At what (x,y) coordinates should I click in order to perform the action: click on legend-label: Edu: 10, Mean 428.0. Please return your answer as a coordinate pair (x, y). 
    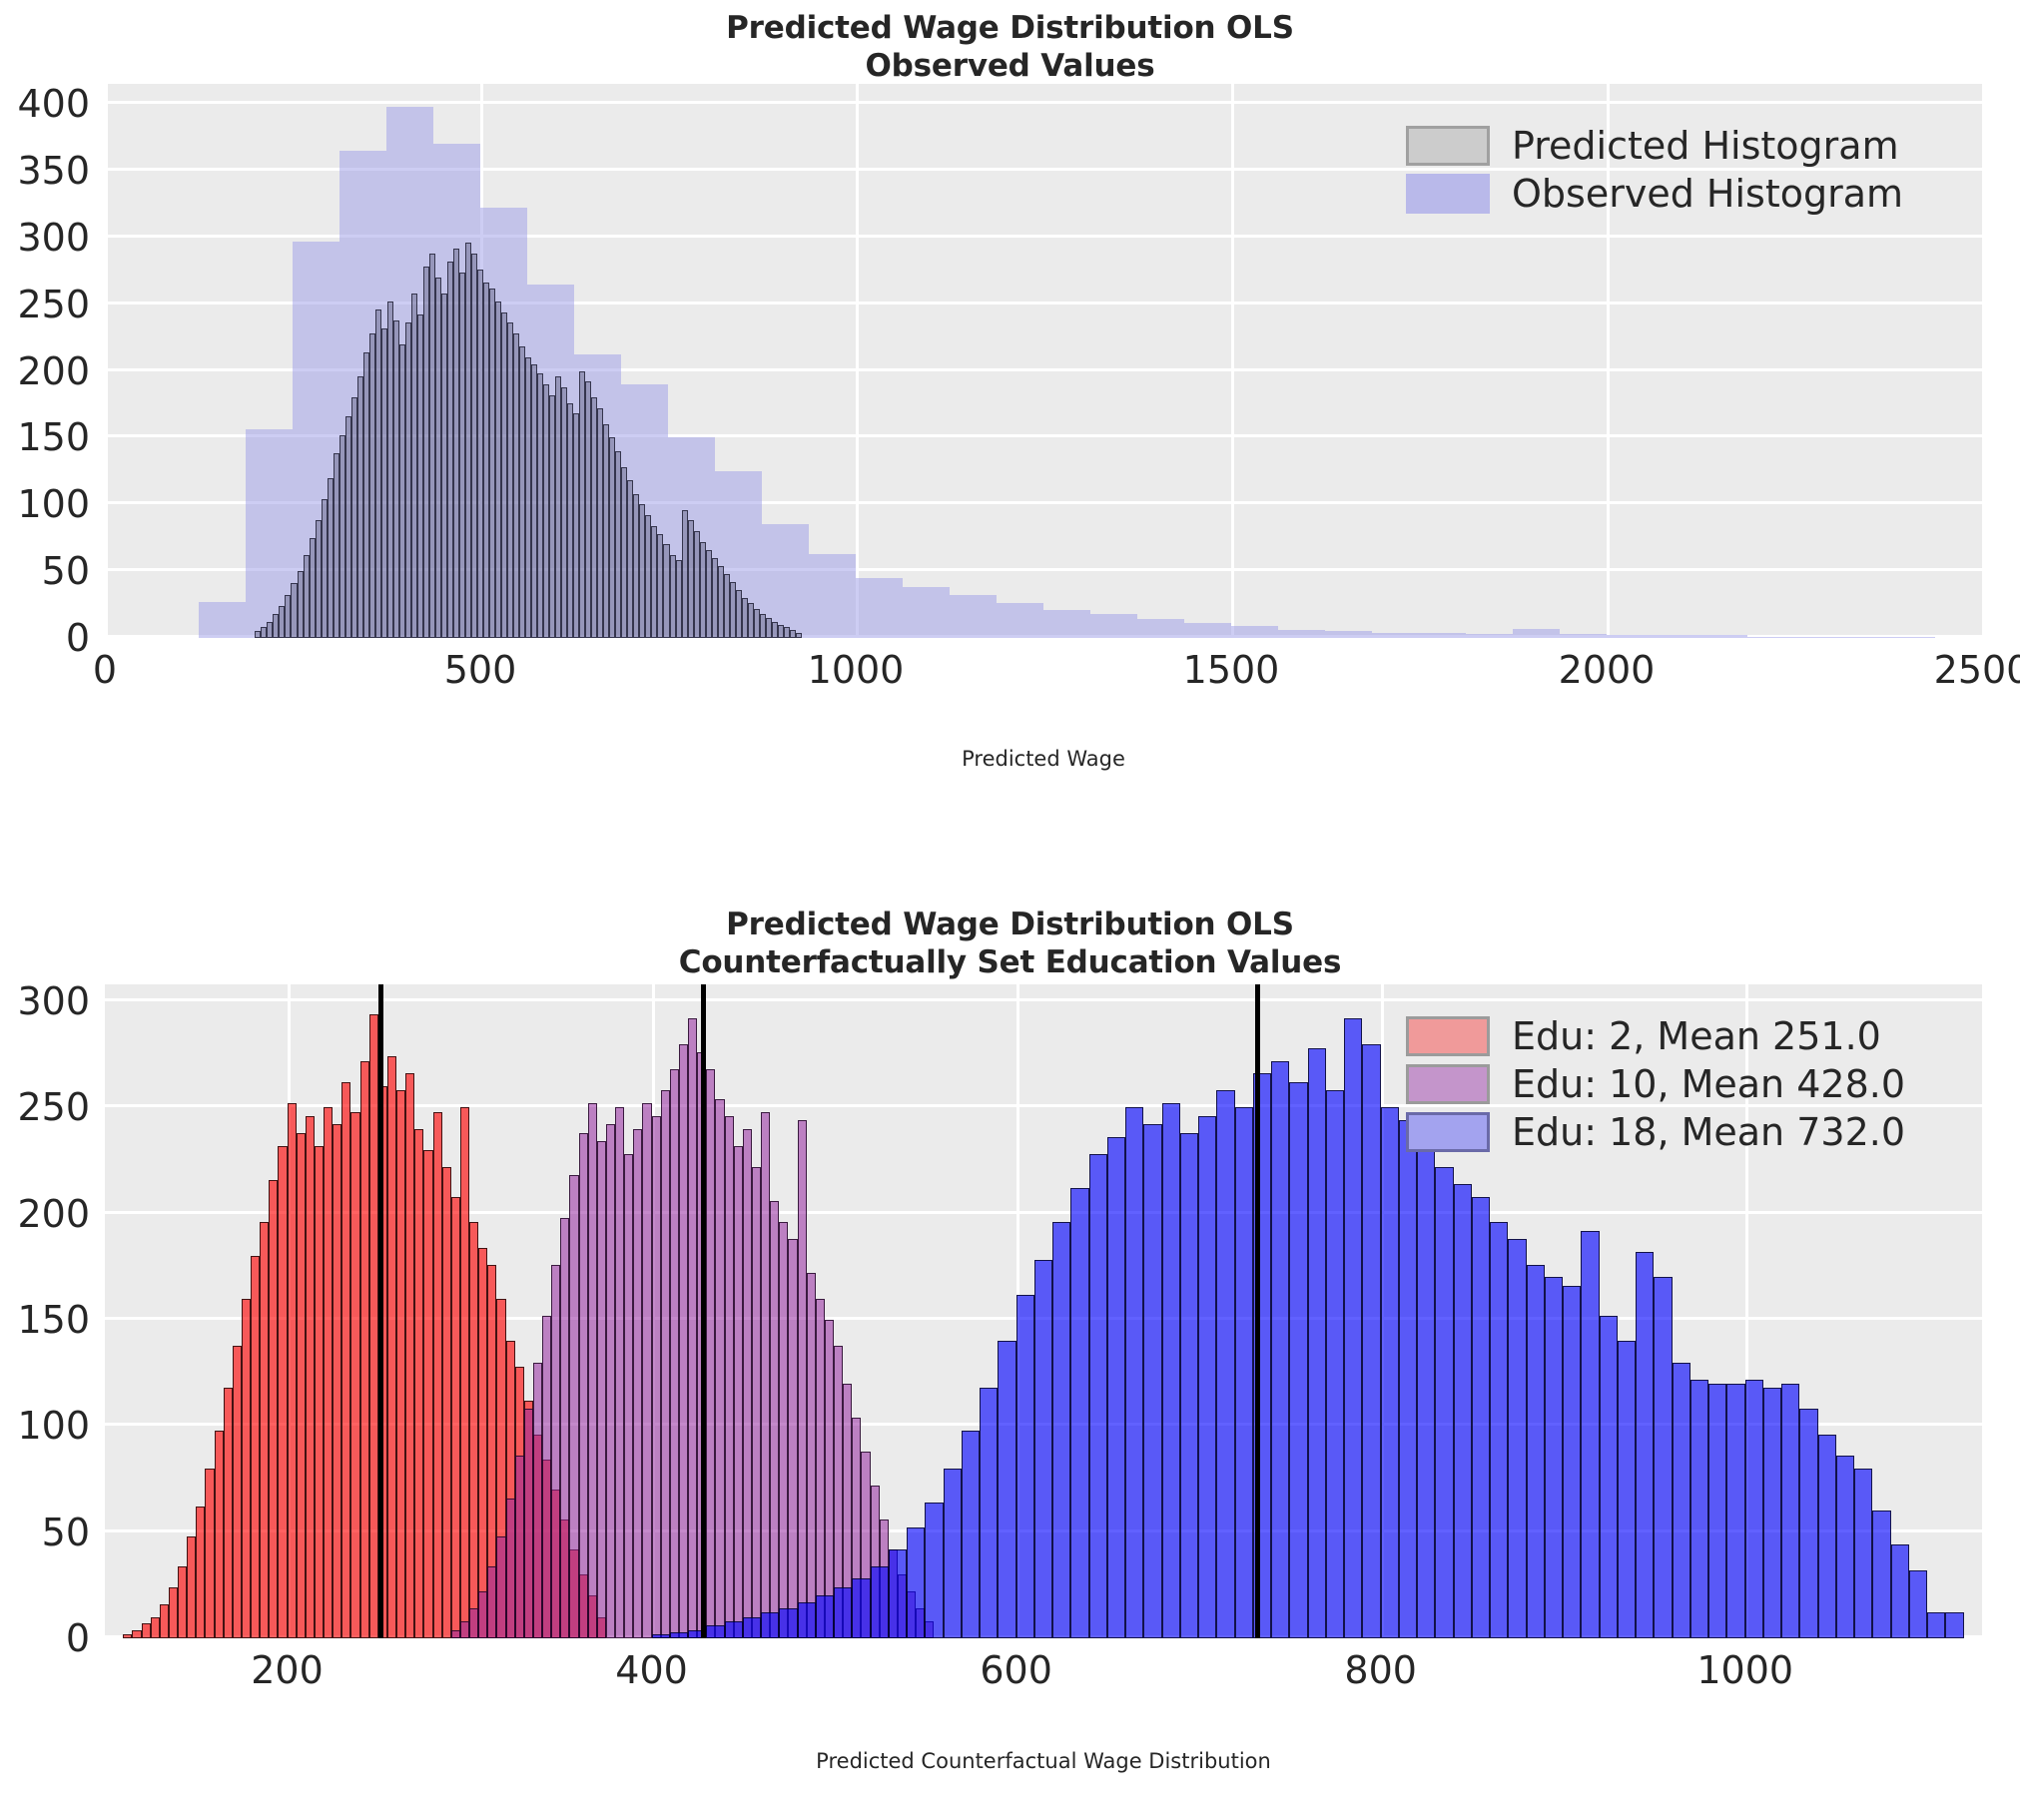
    Looking at the image, I should click on (1709, 1084).